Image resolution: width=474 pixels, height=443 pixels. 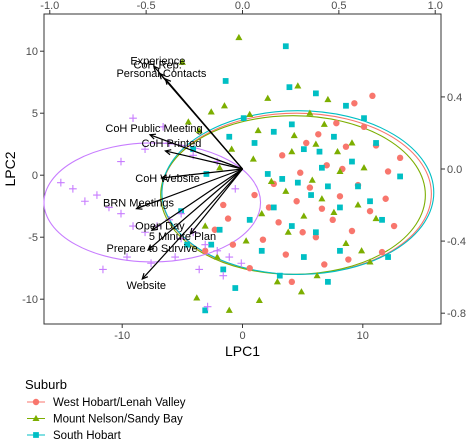 I want to click on loading-arrow-coh-printed, so click(x=204, y=160).